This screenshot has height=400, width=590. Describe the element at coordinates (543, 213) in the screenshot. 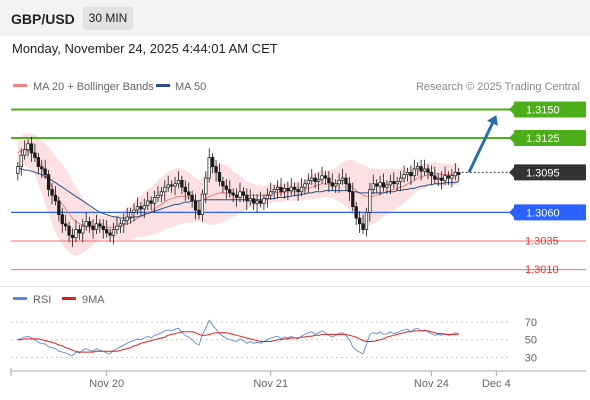

I see `pivot-tag-label: 1.3060` at that location.